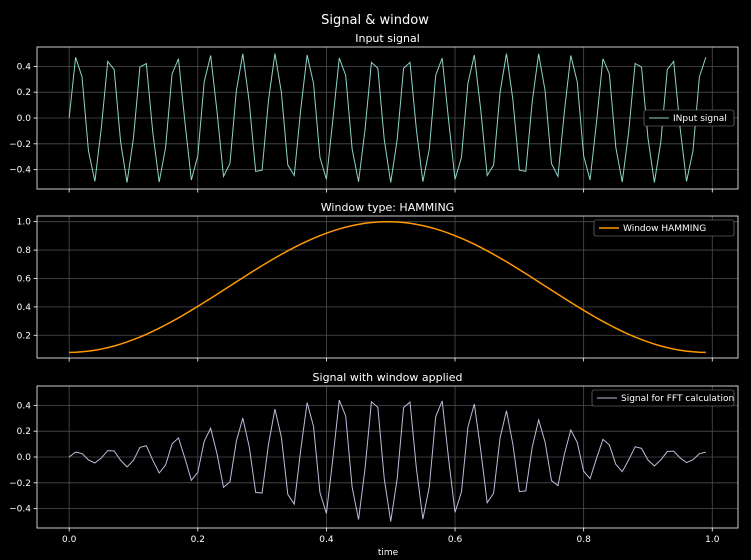  Describe the element at coordinates (583, 540) in the screenshot. I see `x-tick-label: 0.8` at that location.